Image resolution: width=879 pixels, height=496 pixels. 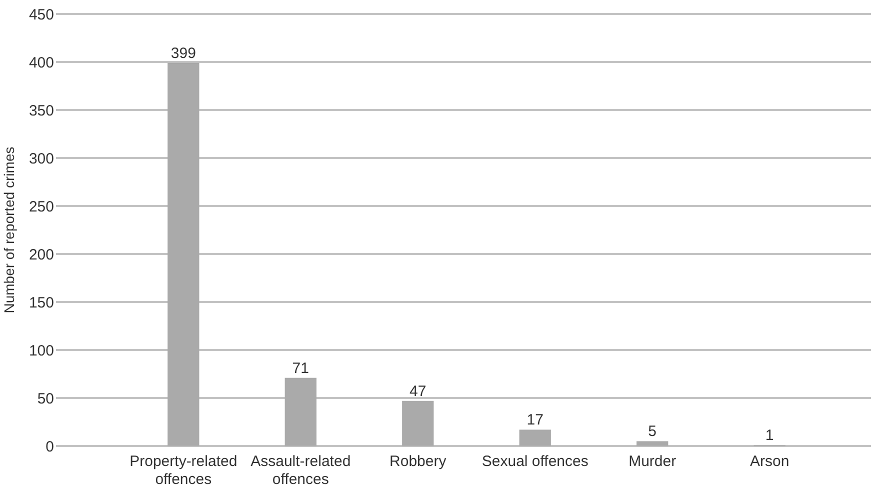 What do you see at coordinates (41, 159) in the screenshot?
I see `y-tick-label: 300` at bounding box center [41, 159].